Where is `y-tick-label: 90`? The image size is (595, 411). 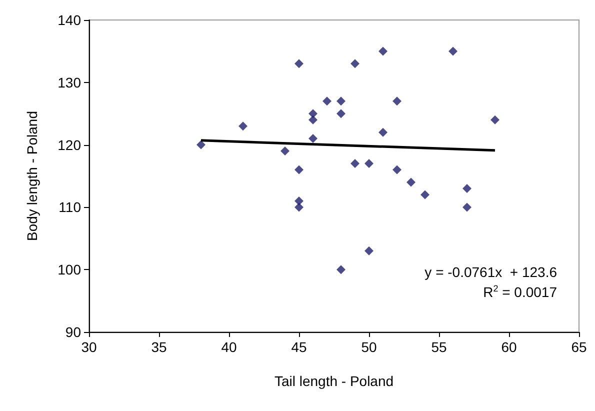 y-tick-label: 90 is located at coordinates (73, 332).